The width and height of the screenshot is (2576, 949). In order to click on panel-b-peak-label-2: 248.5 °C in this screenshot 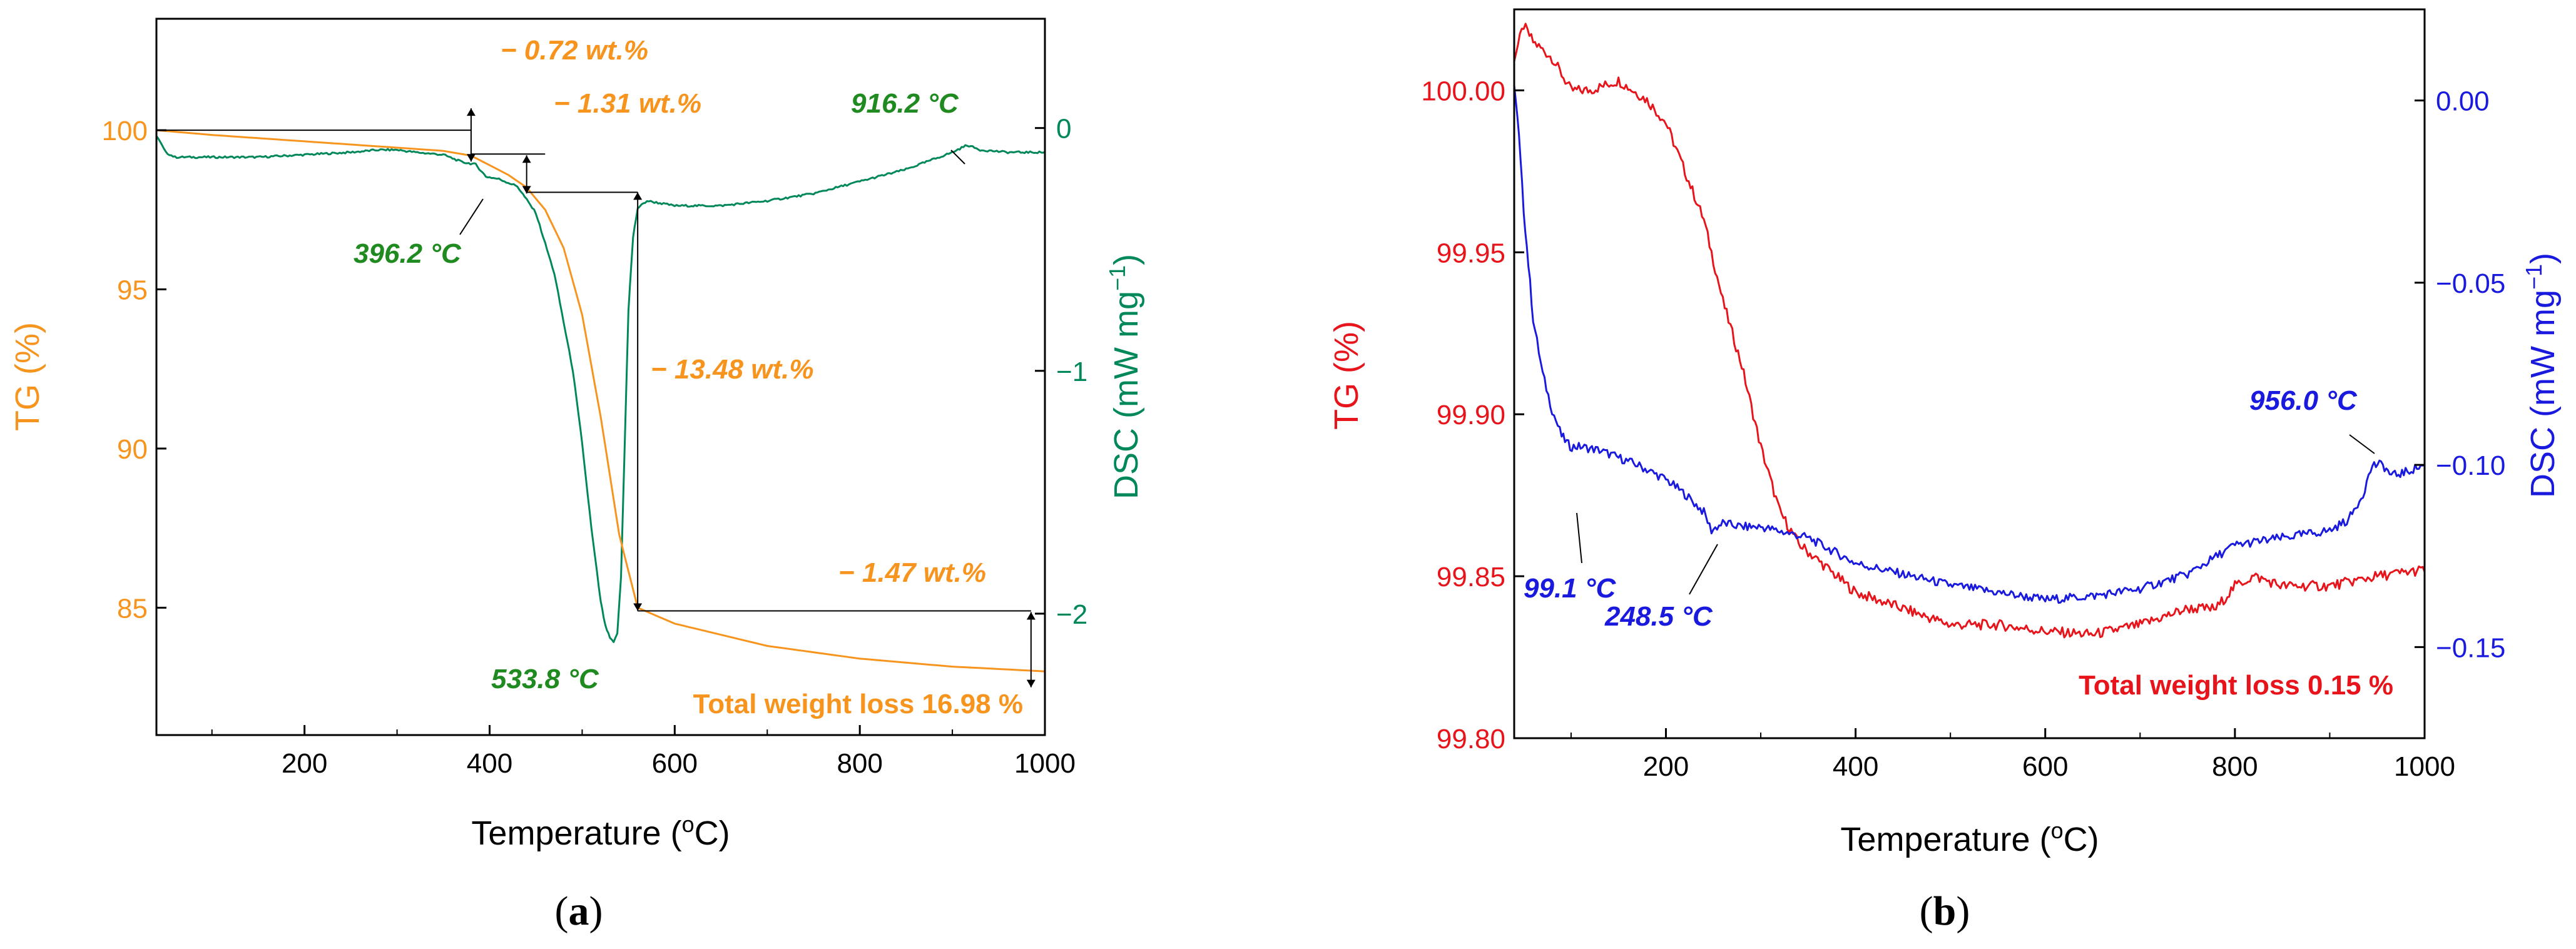, I will do `click(1659, 616)`.